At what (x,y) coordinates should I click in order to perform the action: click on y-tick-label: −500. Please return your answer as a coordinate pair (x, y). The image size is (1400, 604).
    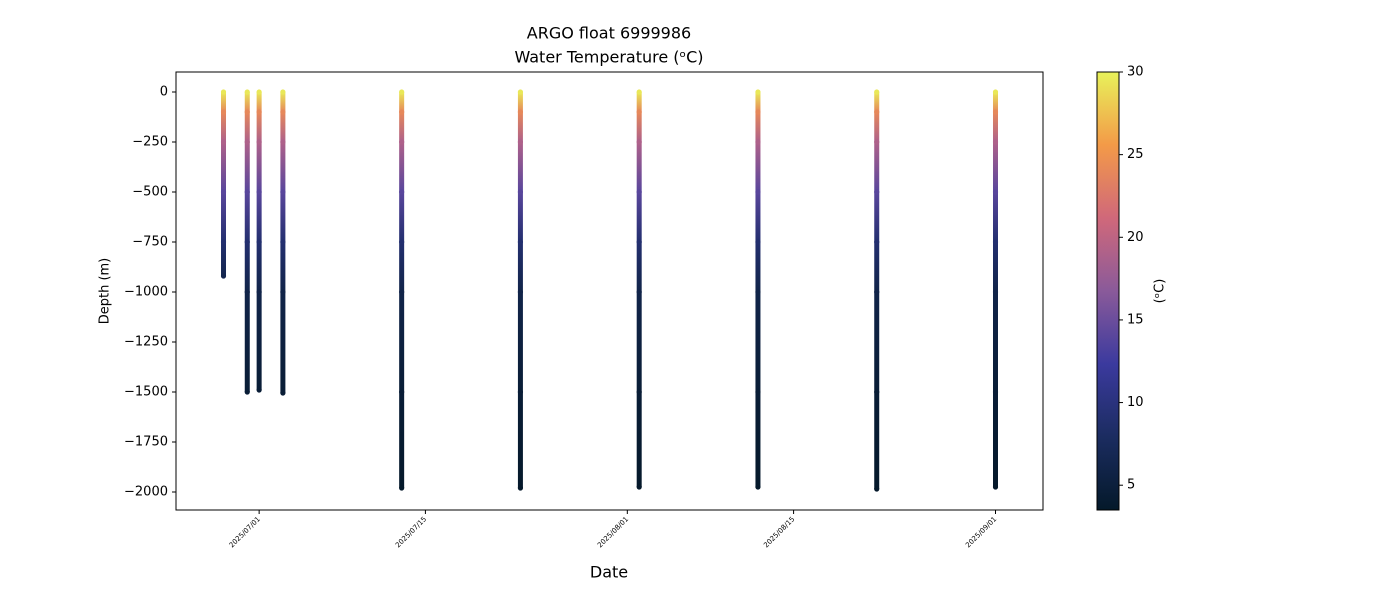
    Looking at the image, I should click on (150, 192).